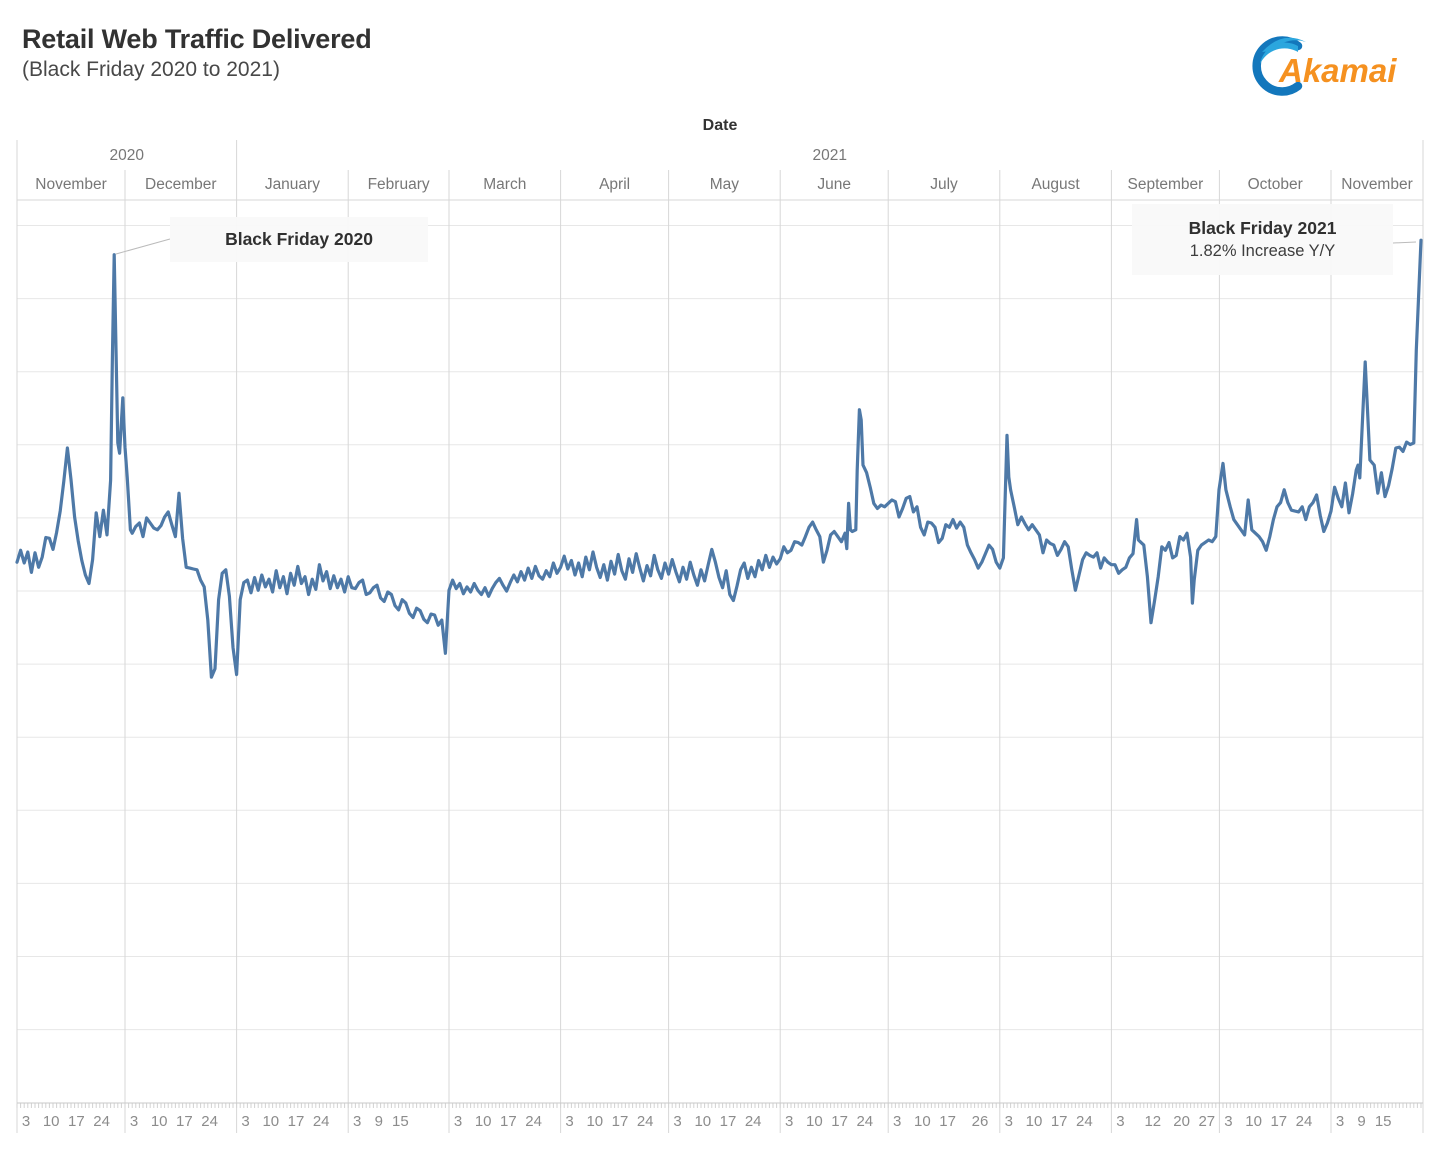 This screenshot has height=1152, width=1440. What do you see at coordinates (944, 184) in the screenshot?
I see `month-label: July` at bounding box center [944, 184].